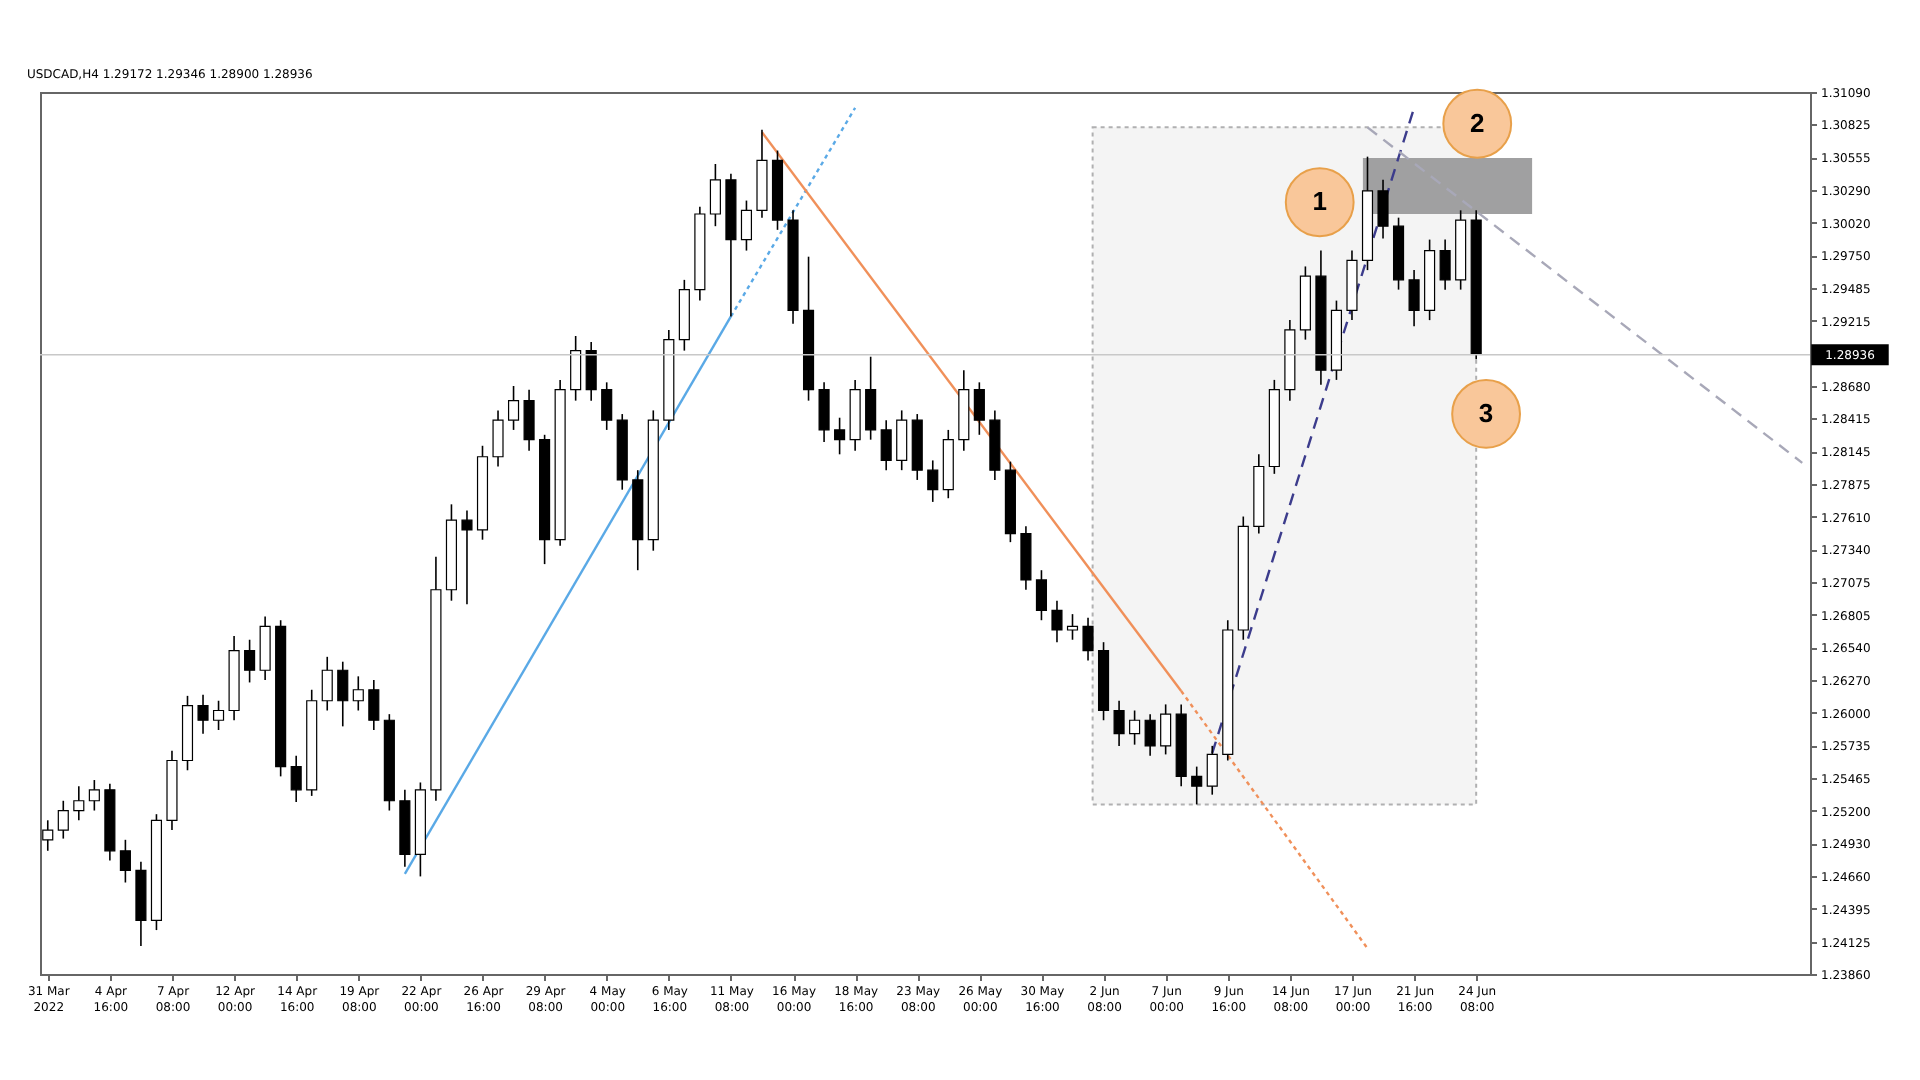  What do you see at coordinates (1319, 201) in the screenshot?
I see `annotation: 1` at bounding box center [1319, 201].